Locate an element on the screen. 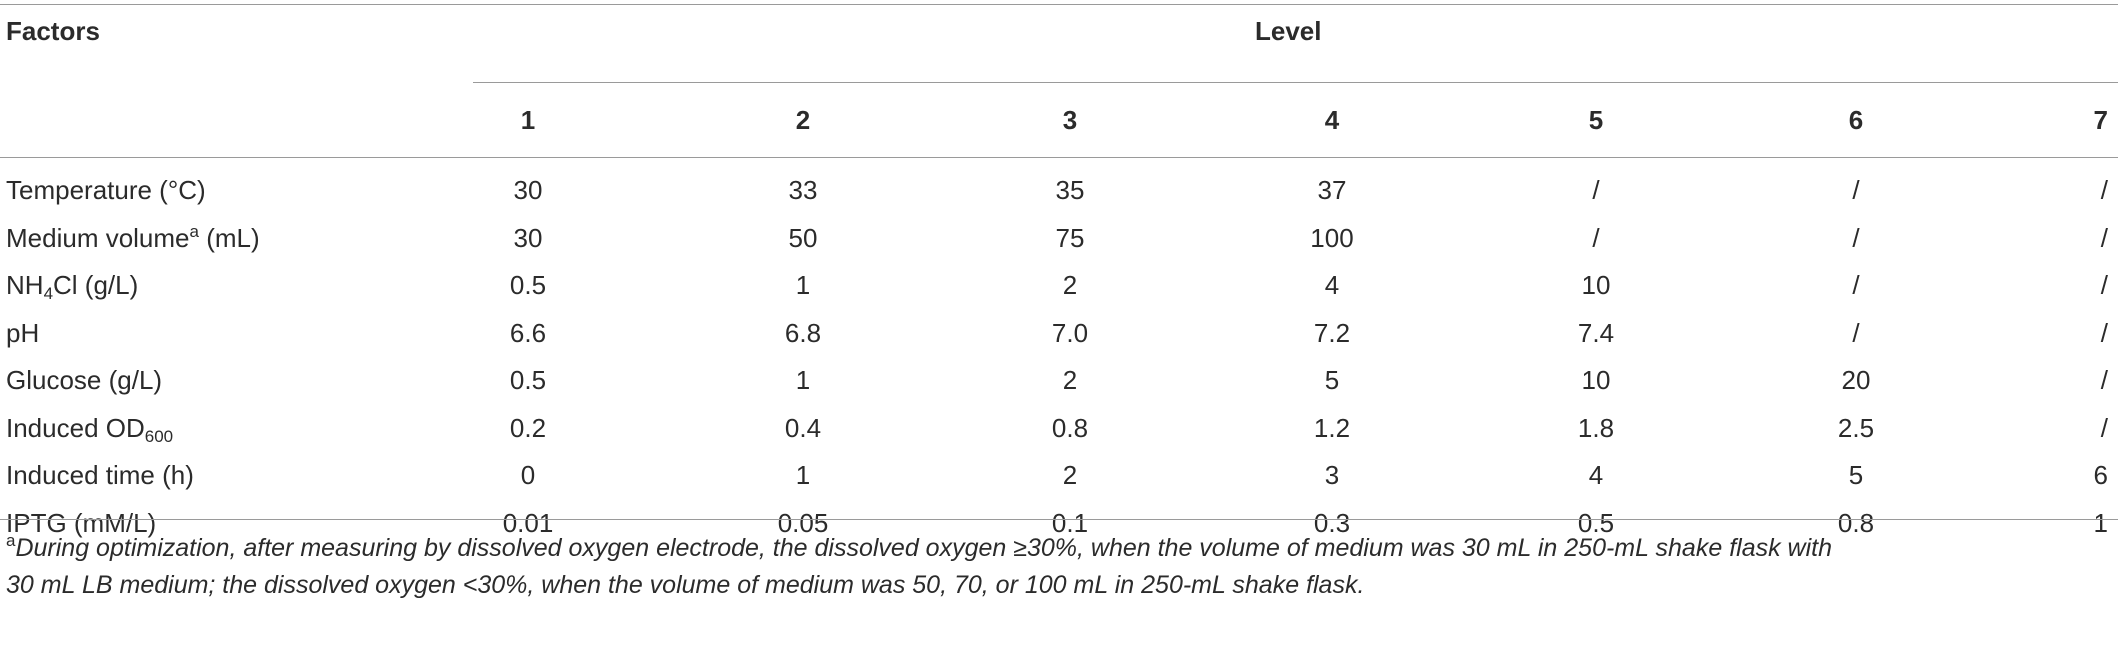 The height and width of the screenshot is (648, 2118). level-value: 50 is located at coordinates (803, 238).